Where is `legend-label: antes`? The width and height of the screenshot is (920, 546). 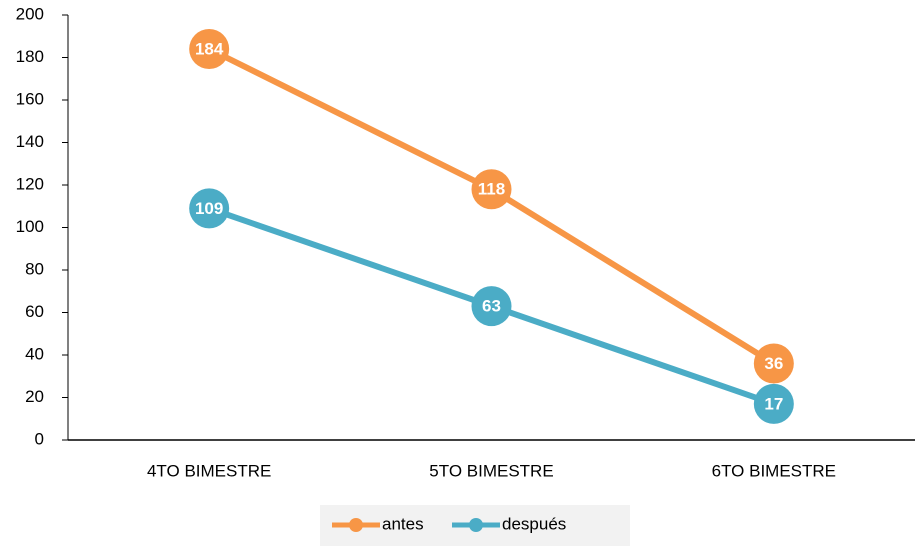 legend-label: antes is located at coordinates (403, 523).